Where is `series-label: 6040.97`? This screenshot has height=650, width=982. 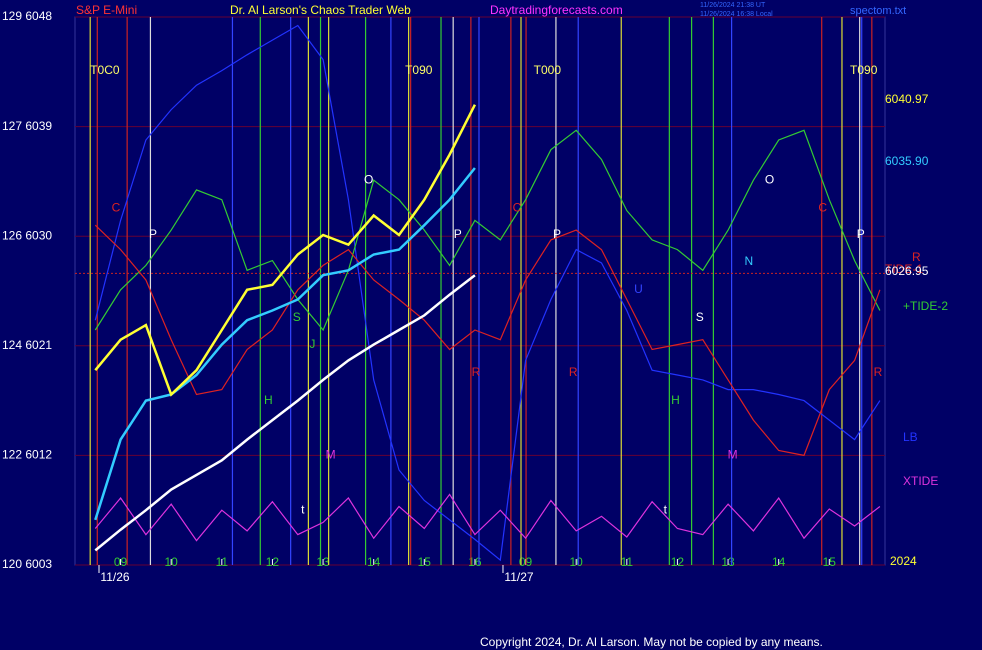
series-label: 6040.97 is located at coordinates (907, 99).